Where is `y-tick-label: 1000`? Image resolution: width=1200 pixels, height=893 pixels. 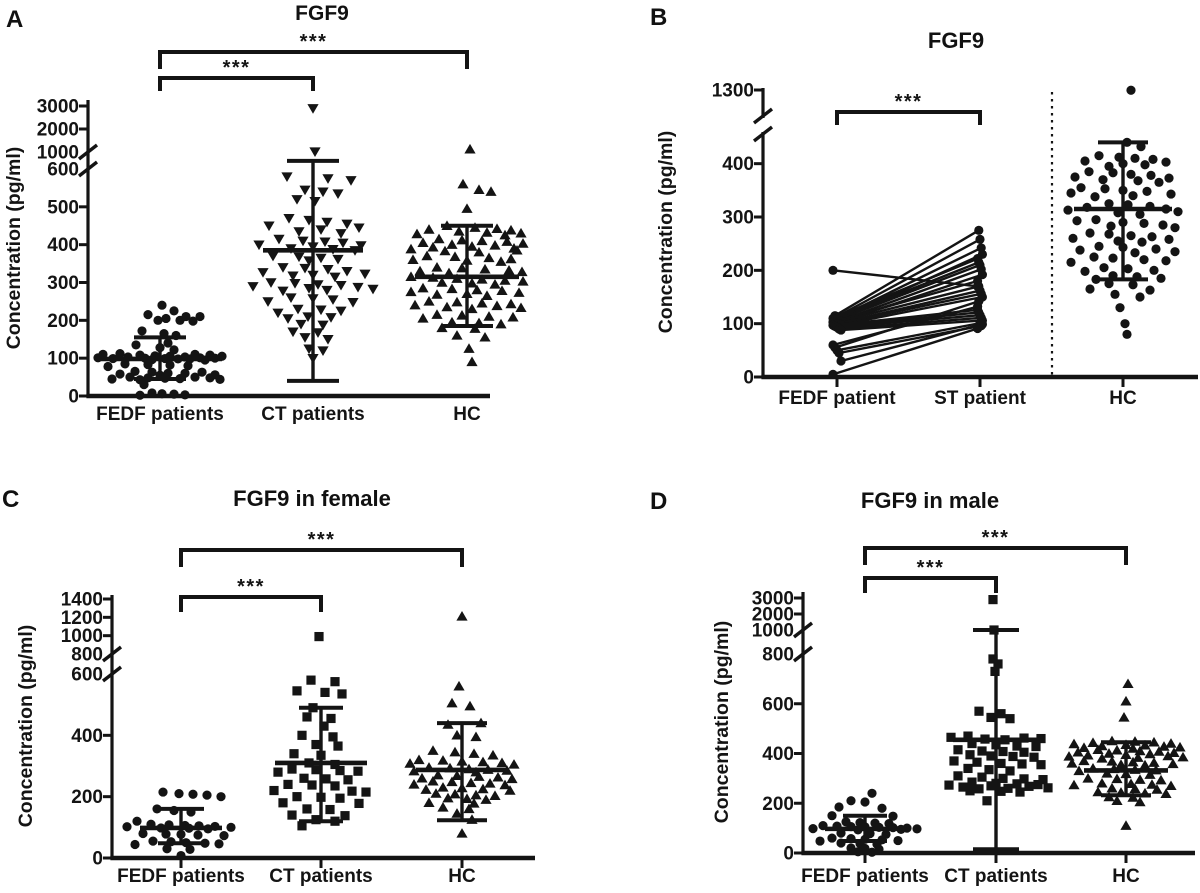 y-tick-label: 1000 is located at coordinates (82, 636).